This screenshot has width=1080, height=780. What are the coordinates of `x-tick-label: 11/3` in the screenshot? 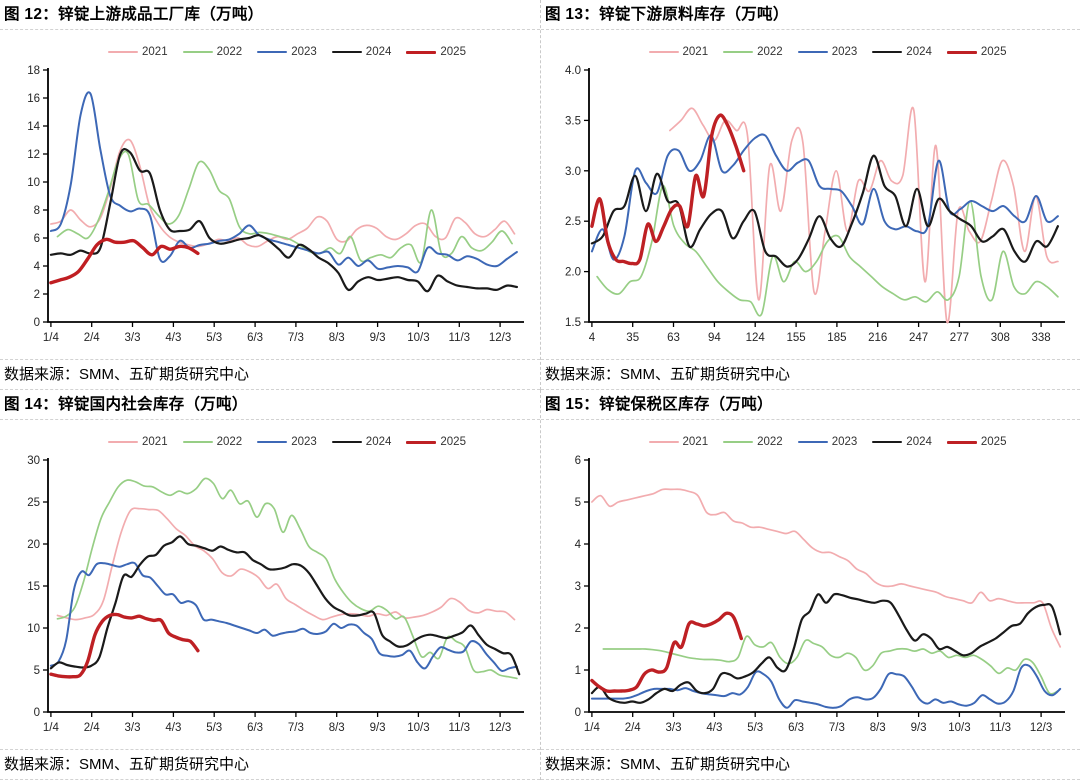 It's located at (1000, 728).